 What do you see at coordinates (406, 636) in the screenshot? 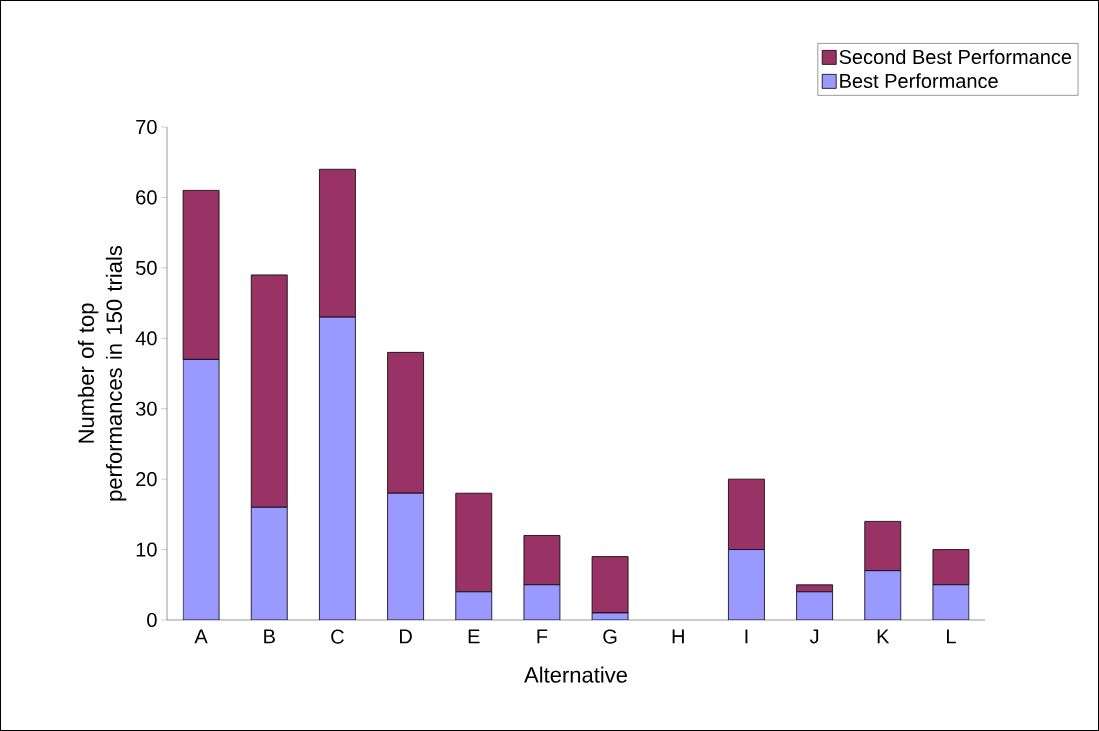
I see `x-tick-label: D` at bounding box center [406, 636].